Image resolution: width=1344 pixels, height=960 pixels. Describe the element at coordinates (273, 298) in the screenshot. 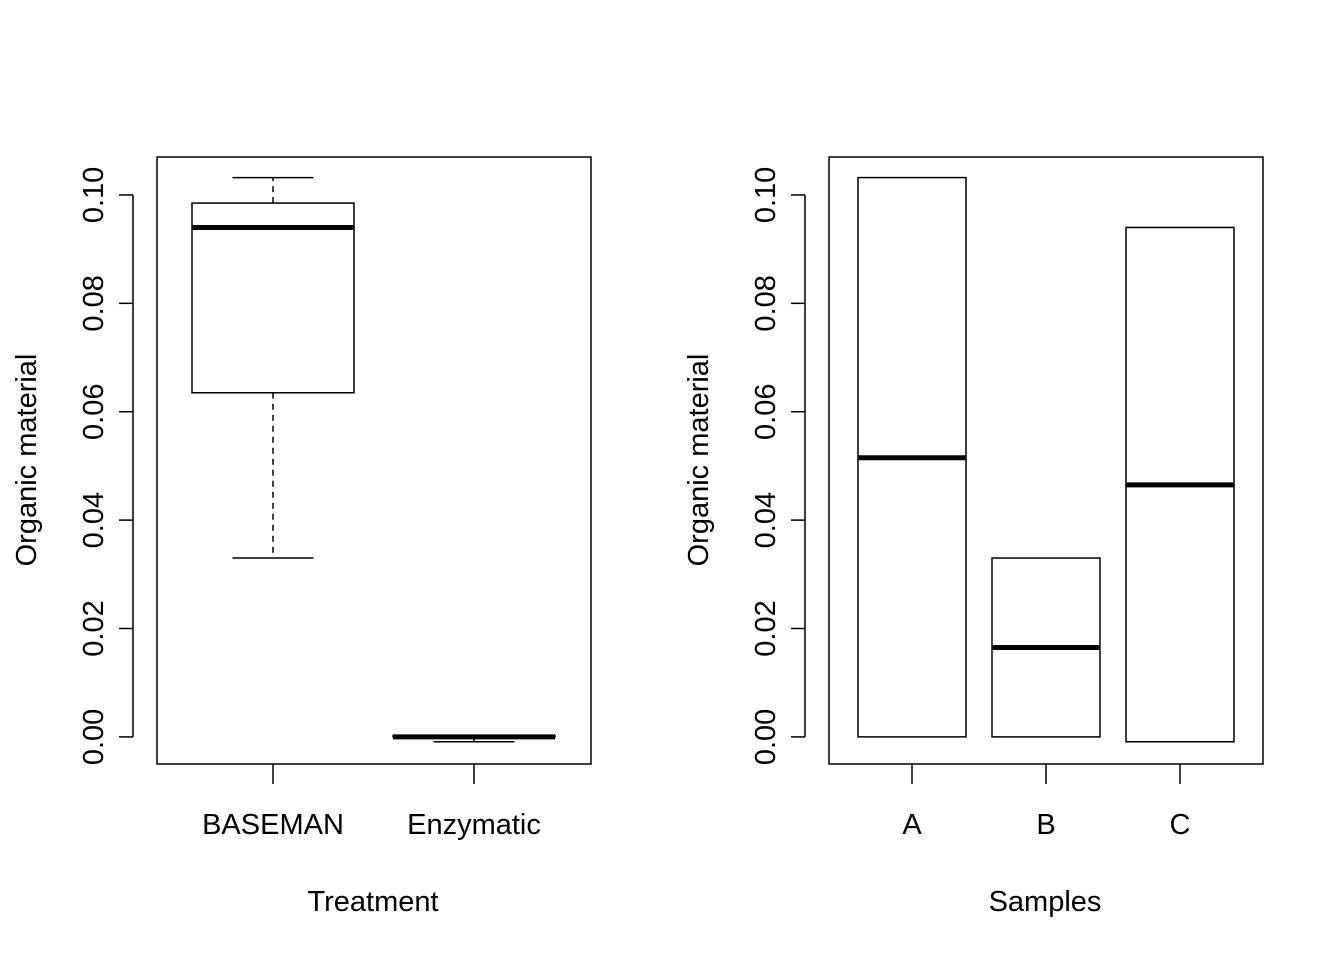

I see `box-body` at that location.